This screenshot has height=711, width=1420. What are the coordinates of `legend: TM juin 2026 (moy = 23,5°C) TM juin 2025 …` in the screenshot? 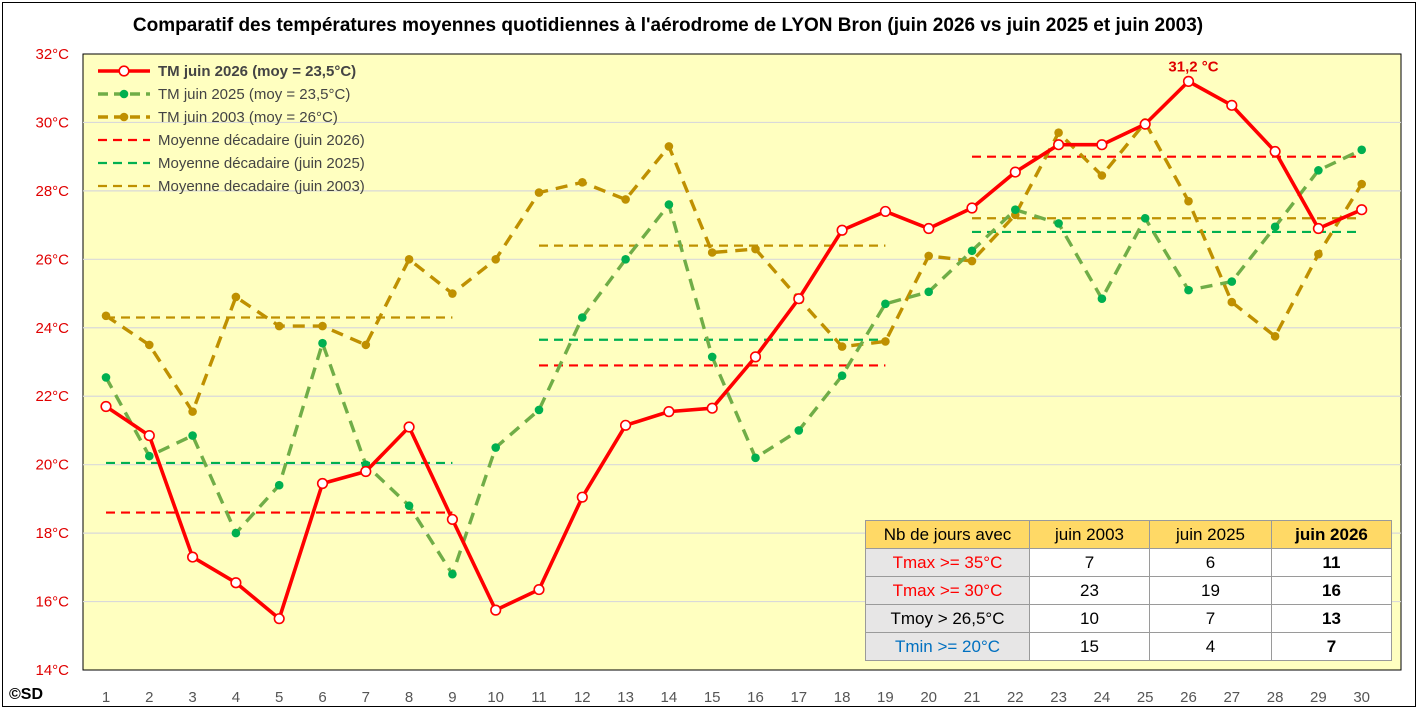 It's located at (231, 129).